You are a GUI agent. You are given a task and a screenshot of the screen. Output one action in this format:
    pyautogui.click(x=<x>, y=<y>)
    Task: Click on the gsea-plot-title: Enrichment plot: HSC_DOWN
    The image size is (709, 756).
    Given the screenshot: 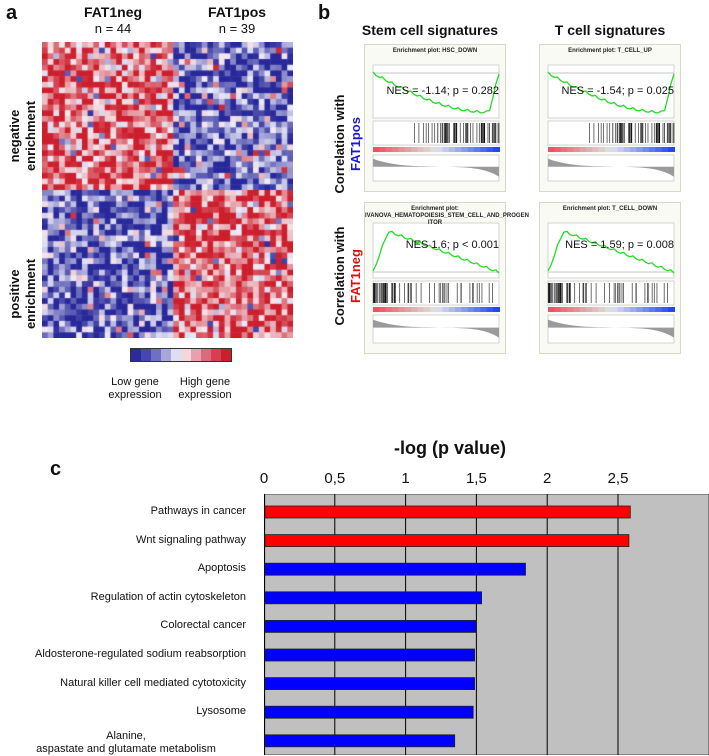 What is the action you would take?
    pyautogui.click(x=435, y=51)
    